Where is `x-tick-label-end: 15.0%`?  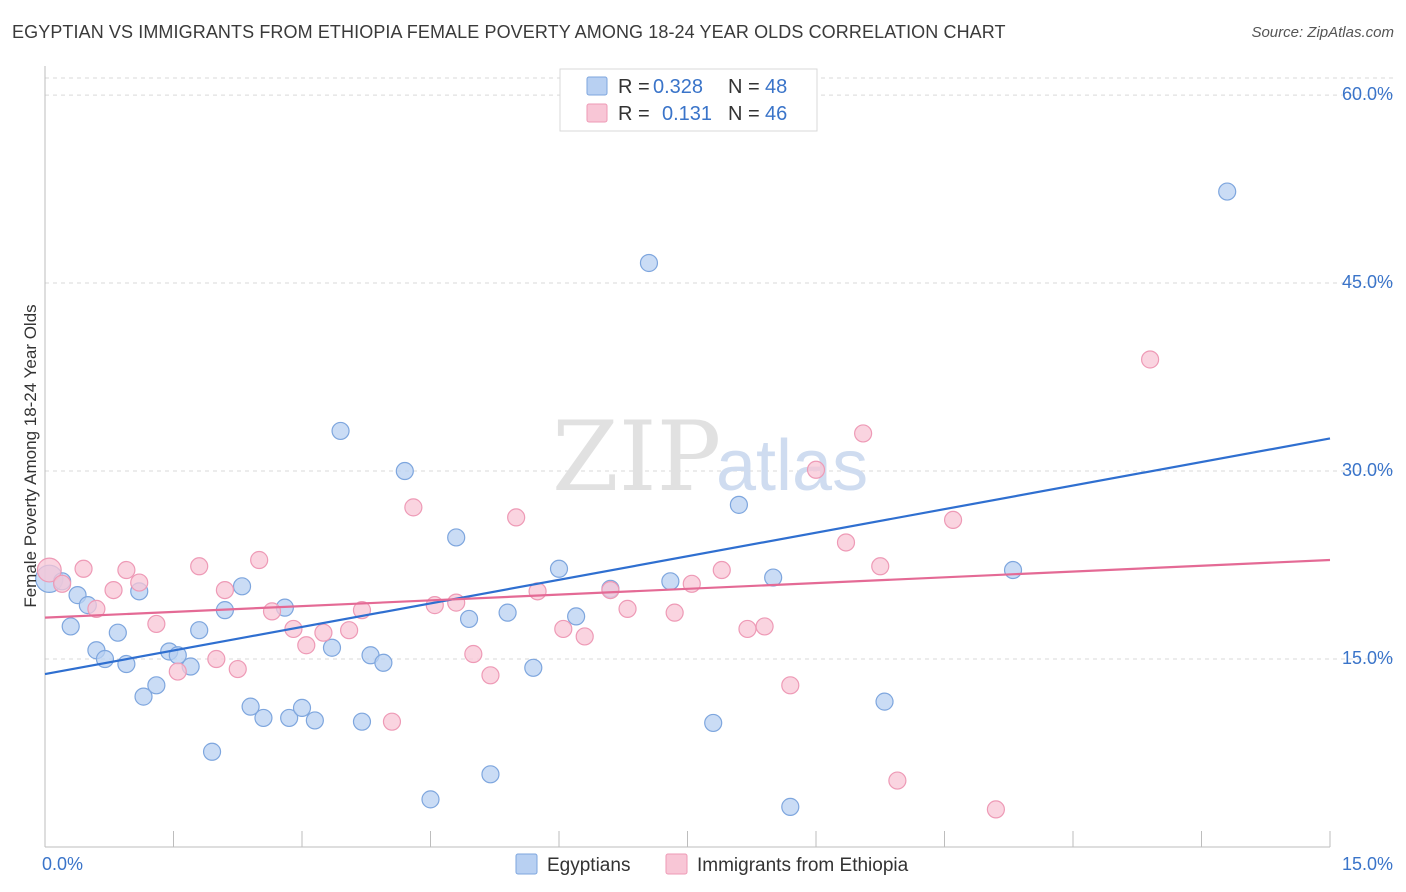 x-tick-label-end: 15.0% is located at coordinates (1367, 864).